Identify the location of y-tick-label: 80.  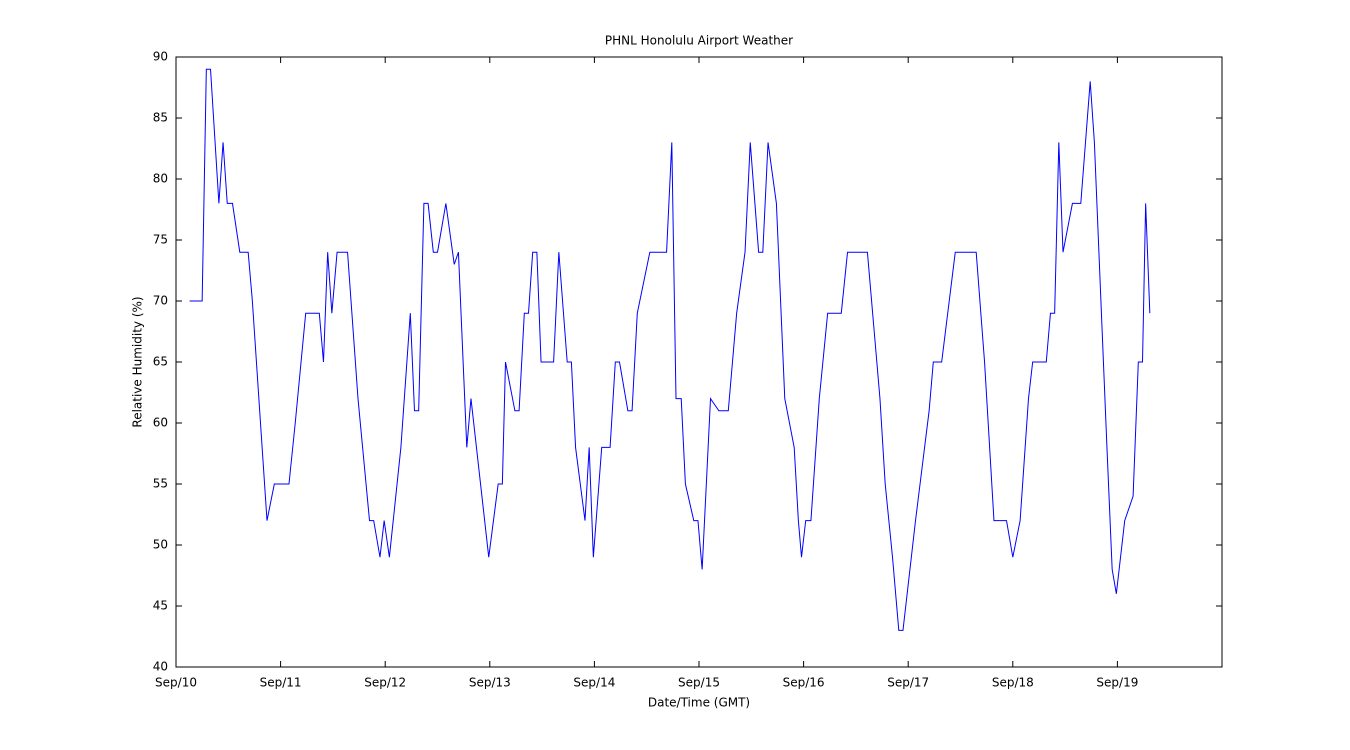
(160, 179).